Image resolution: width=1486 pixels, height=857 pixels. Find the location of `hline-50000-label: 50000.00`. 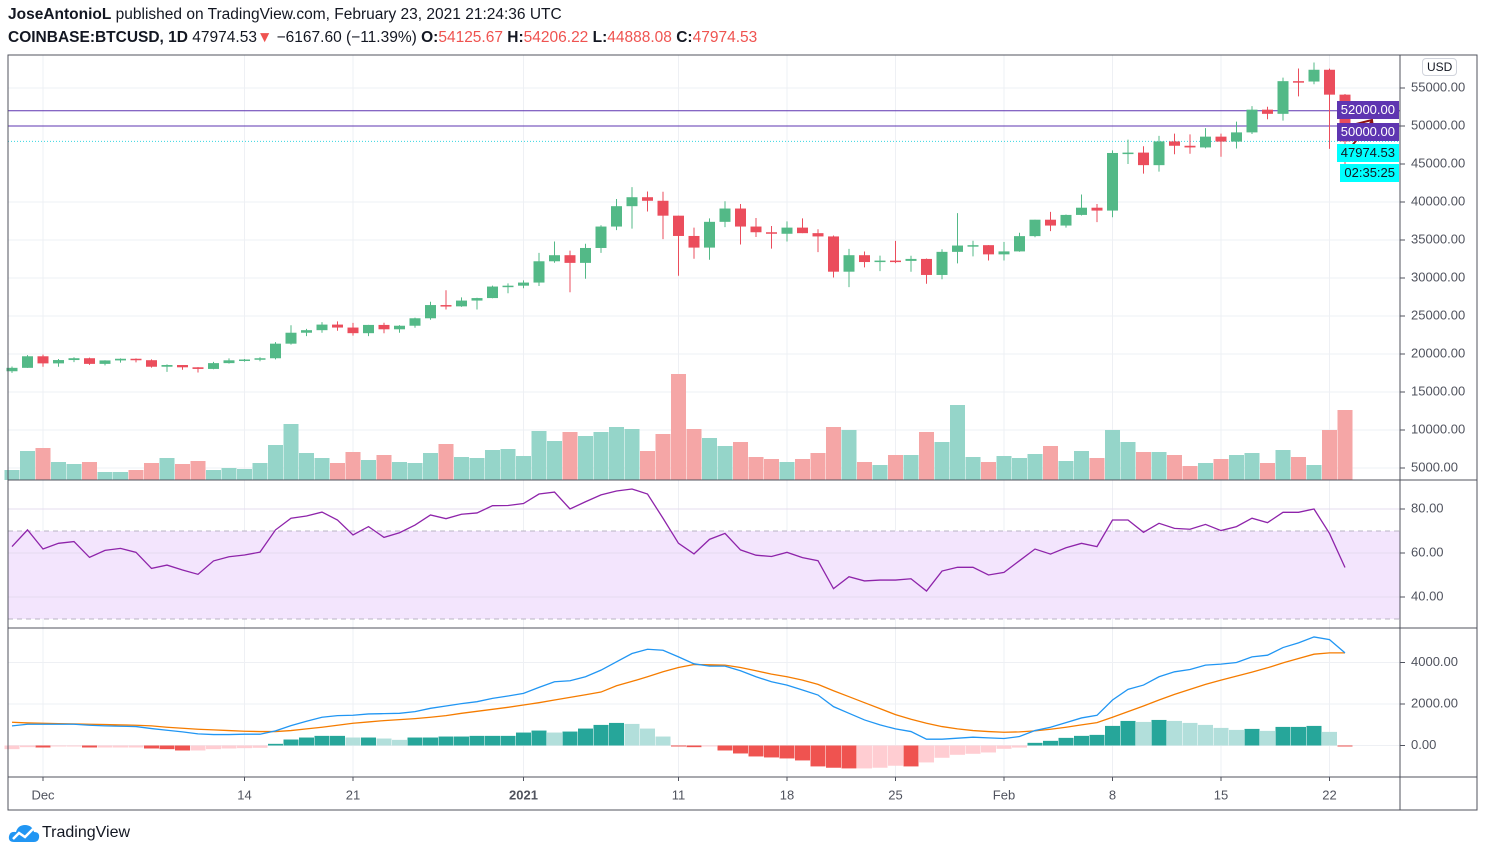

hline-50000-label: 50000.00 is located at coordinates (1367, 132).